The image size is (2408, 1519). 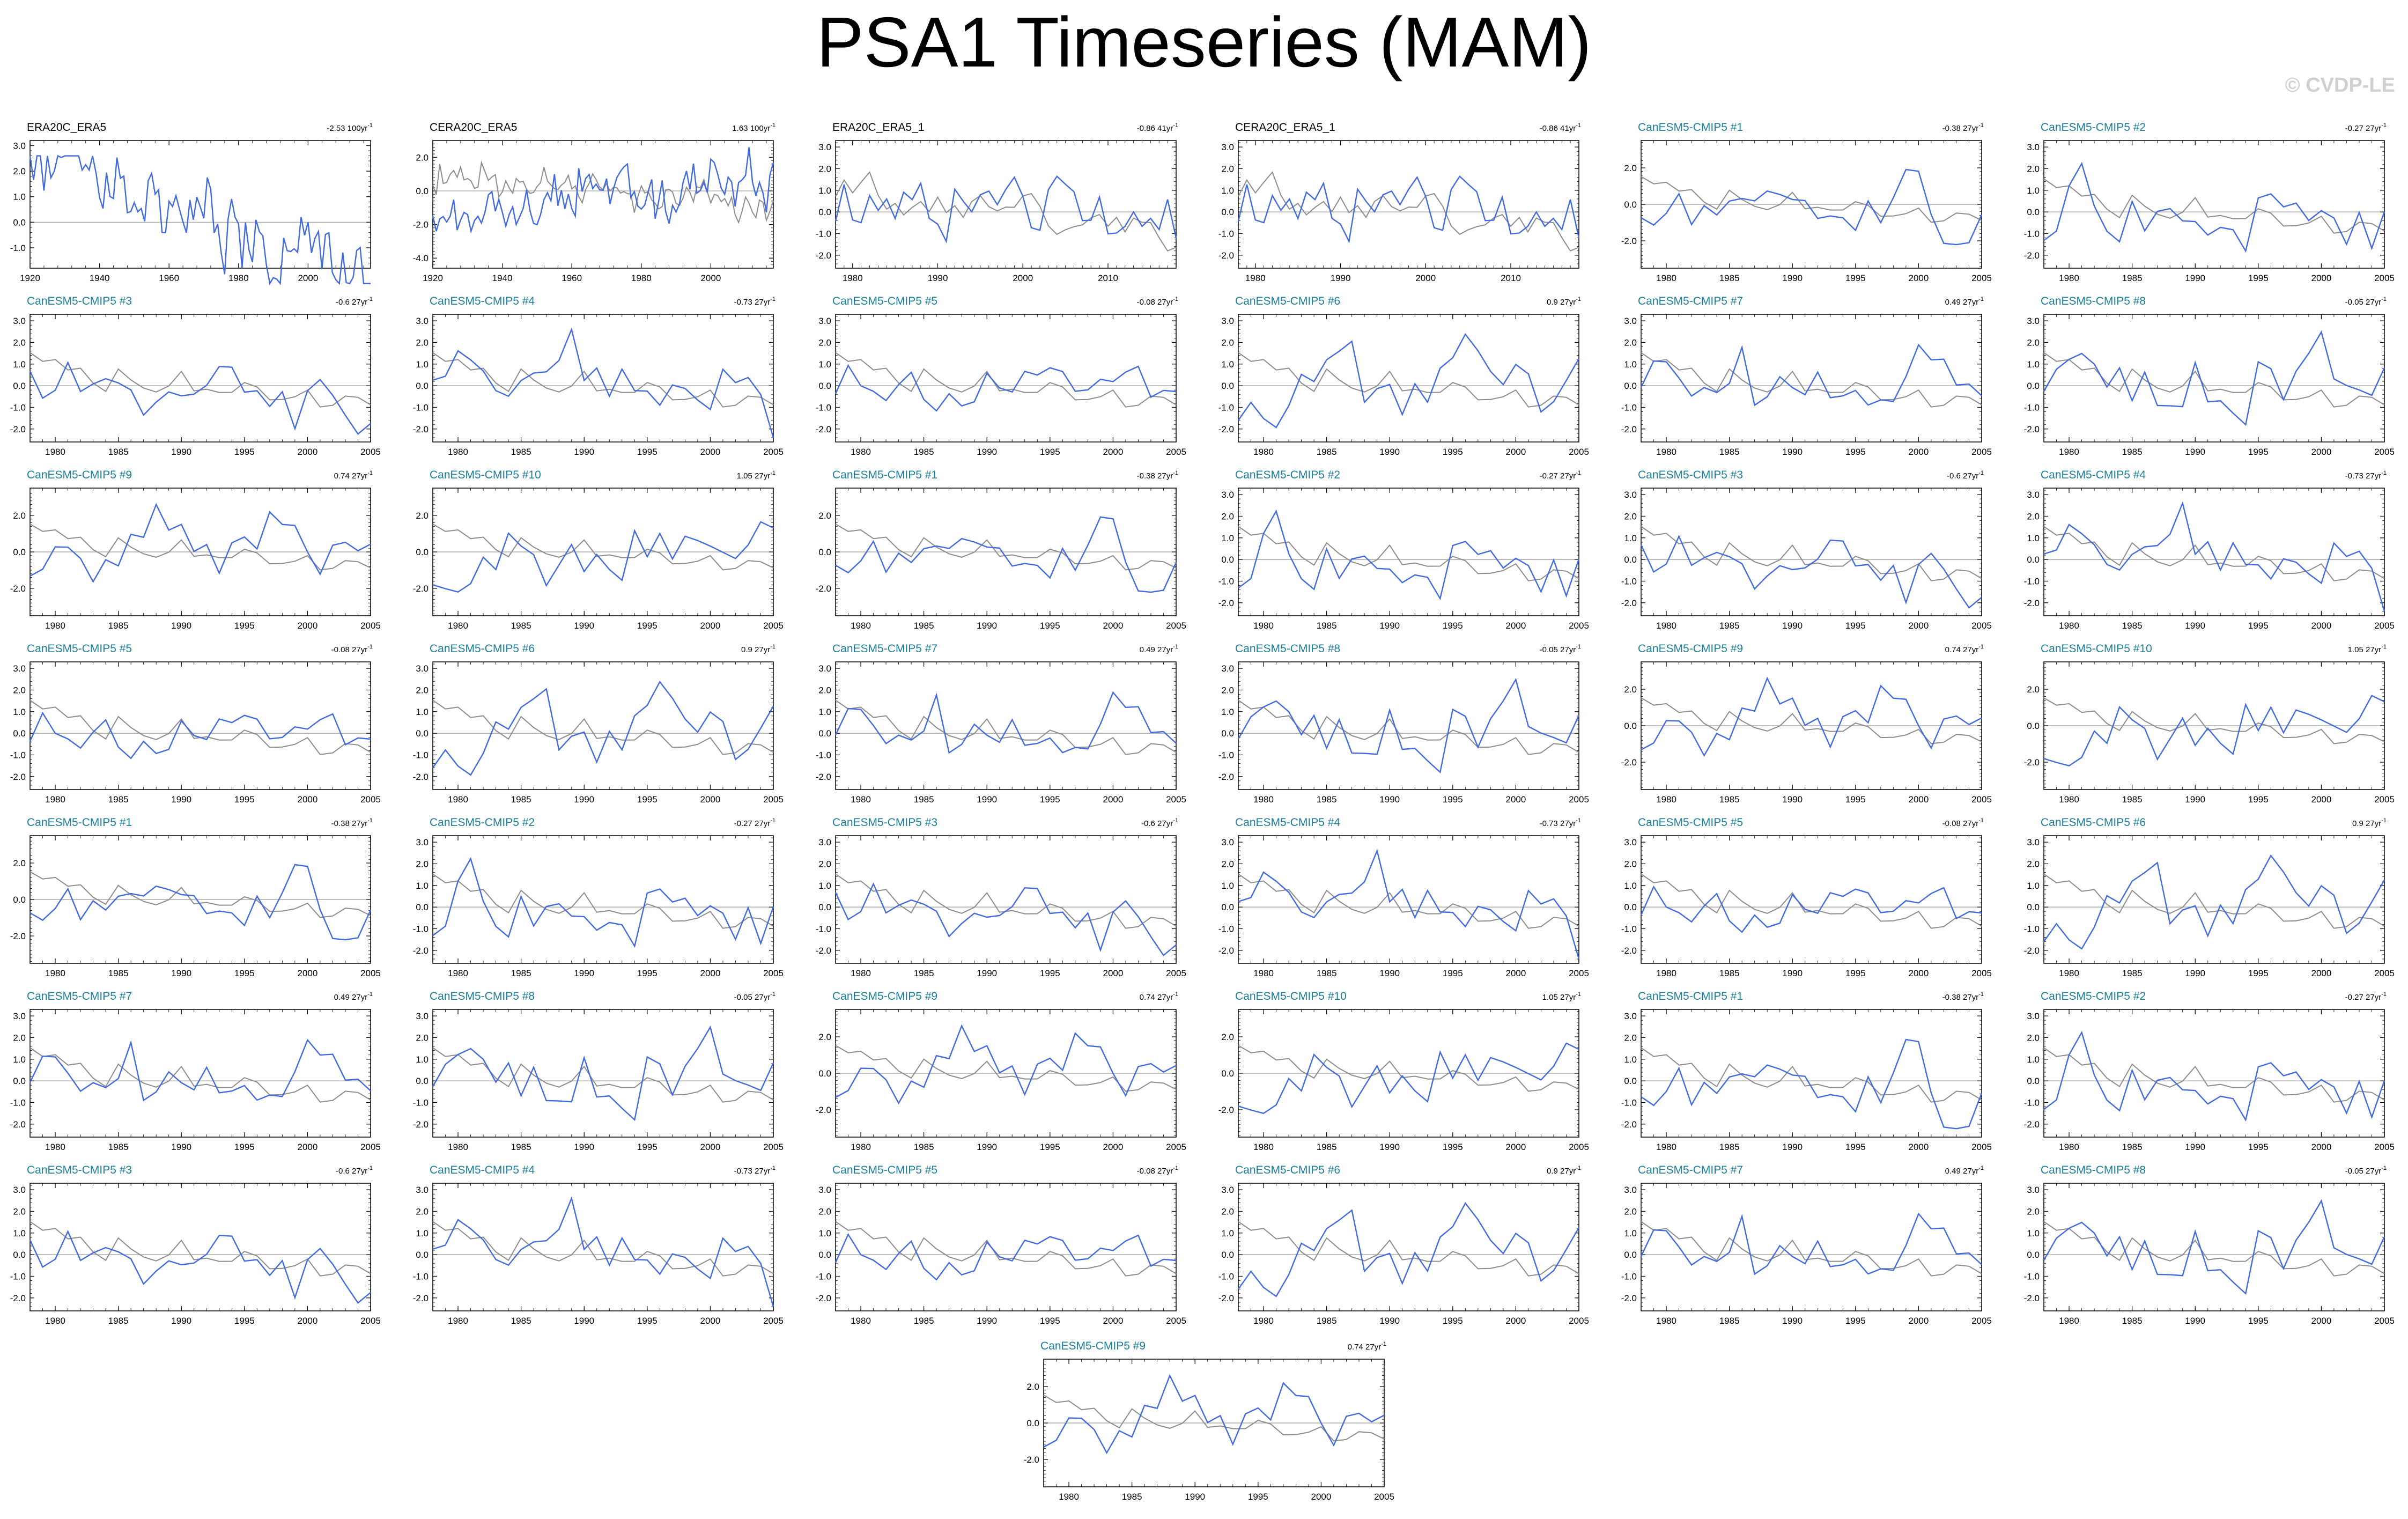 I want to click on x-tick-label: 1920, so click(x=433, y=278).